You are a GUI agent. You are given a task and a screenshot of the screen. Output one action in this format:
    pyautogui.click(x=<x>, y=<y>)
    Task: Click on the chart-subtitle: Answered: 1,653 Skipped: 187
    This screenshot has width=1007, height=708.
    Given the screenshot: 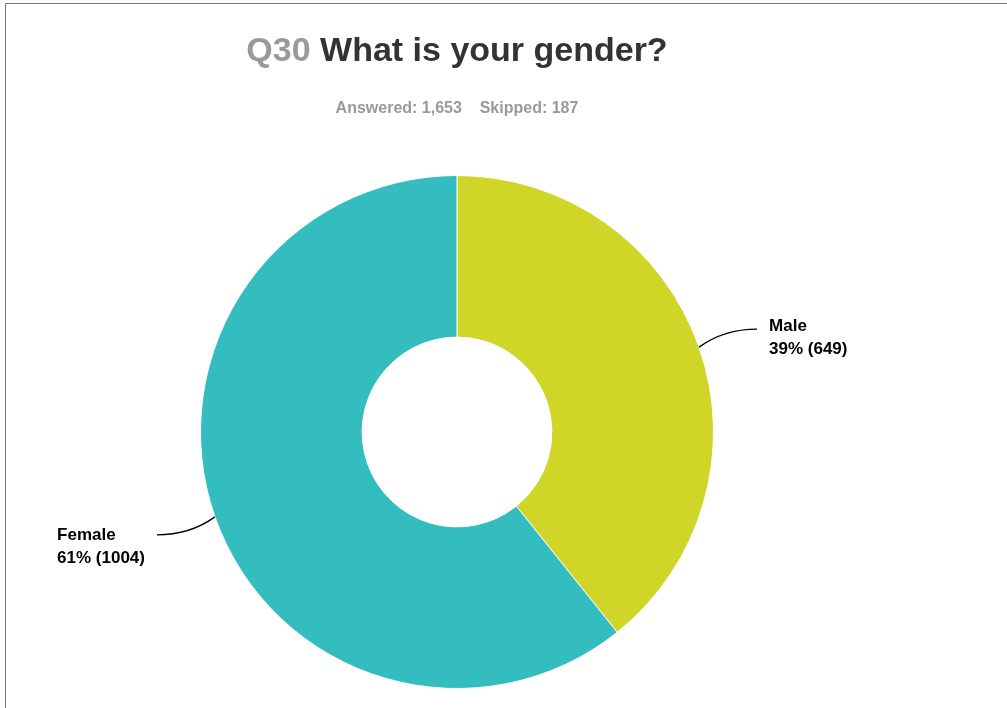 What is the action you would take?
    pyautogui.click(x=457, y=108)
    